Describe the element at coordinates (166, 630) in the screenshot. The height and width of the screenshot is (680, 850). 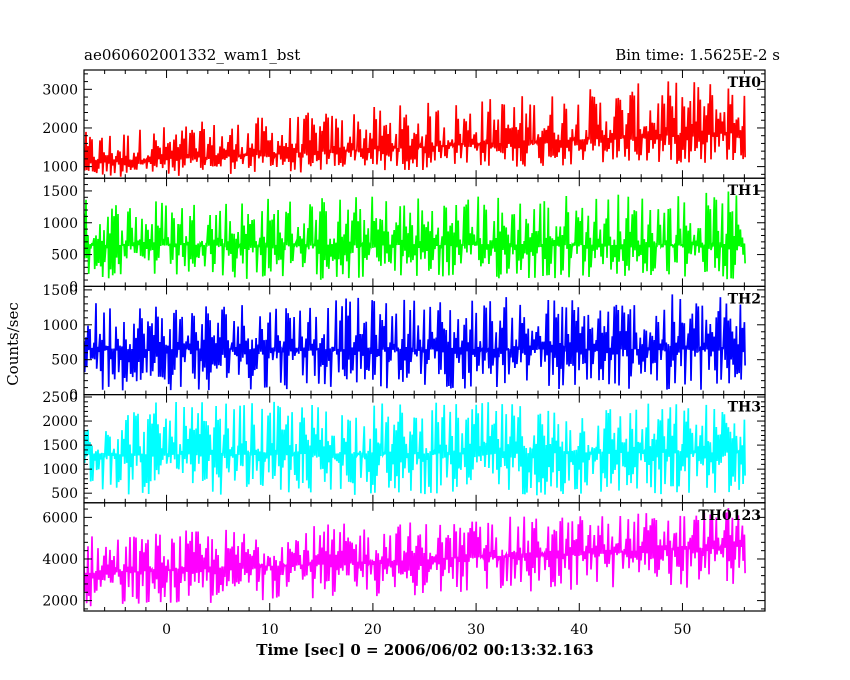
I see `x-tick-label: 0` at that location.